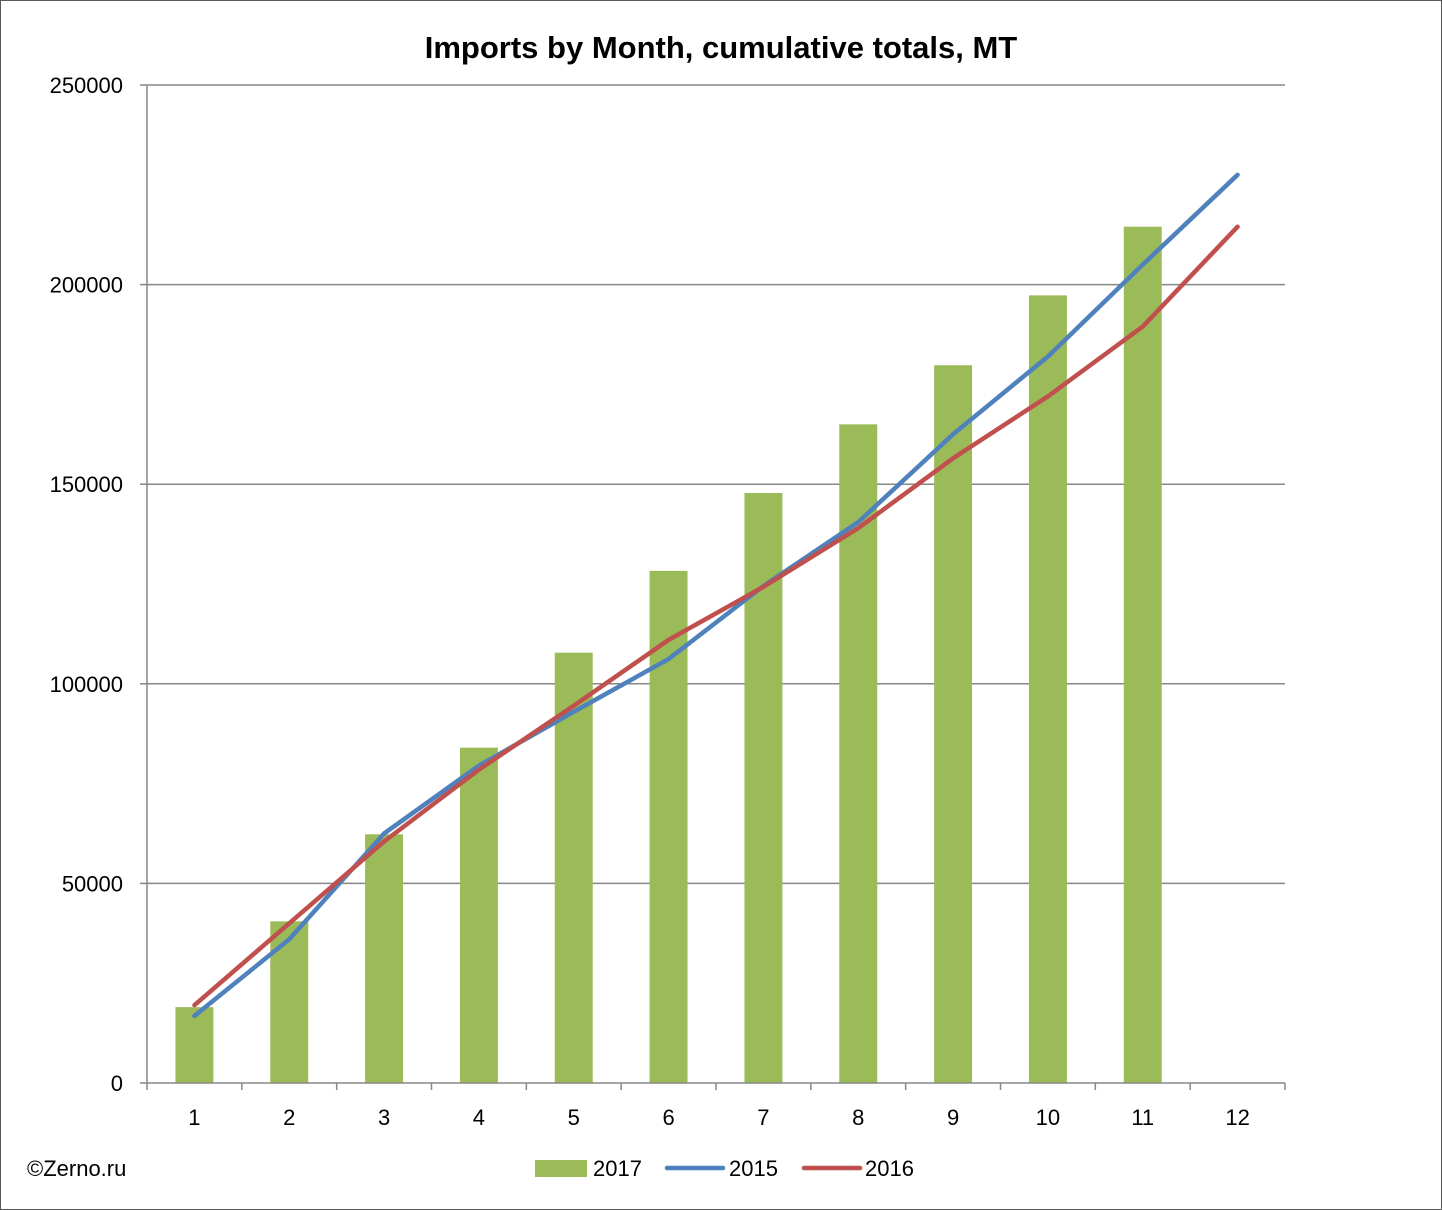  Describe the element at coordinates (86, 484) in the screenshot. I see `y-tick-label: 150000` at that location.